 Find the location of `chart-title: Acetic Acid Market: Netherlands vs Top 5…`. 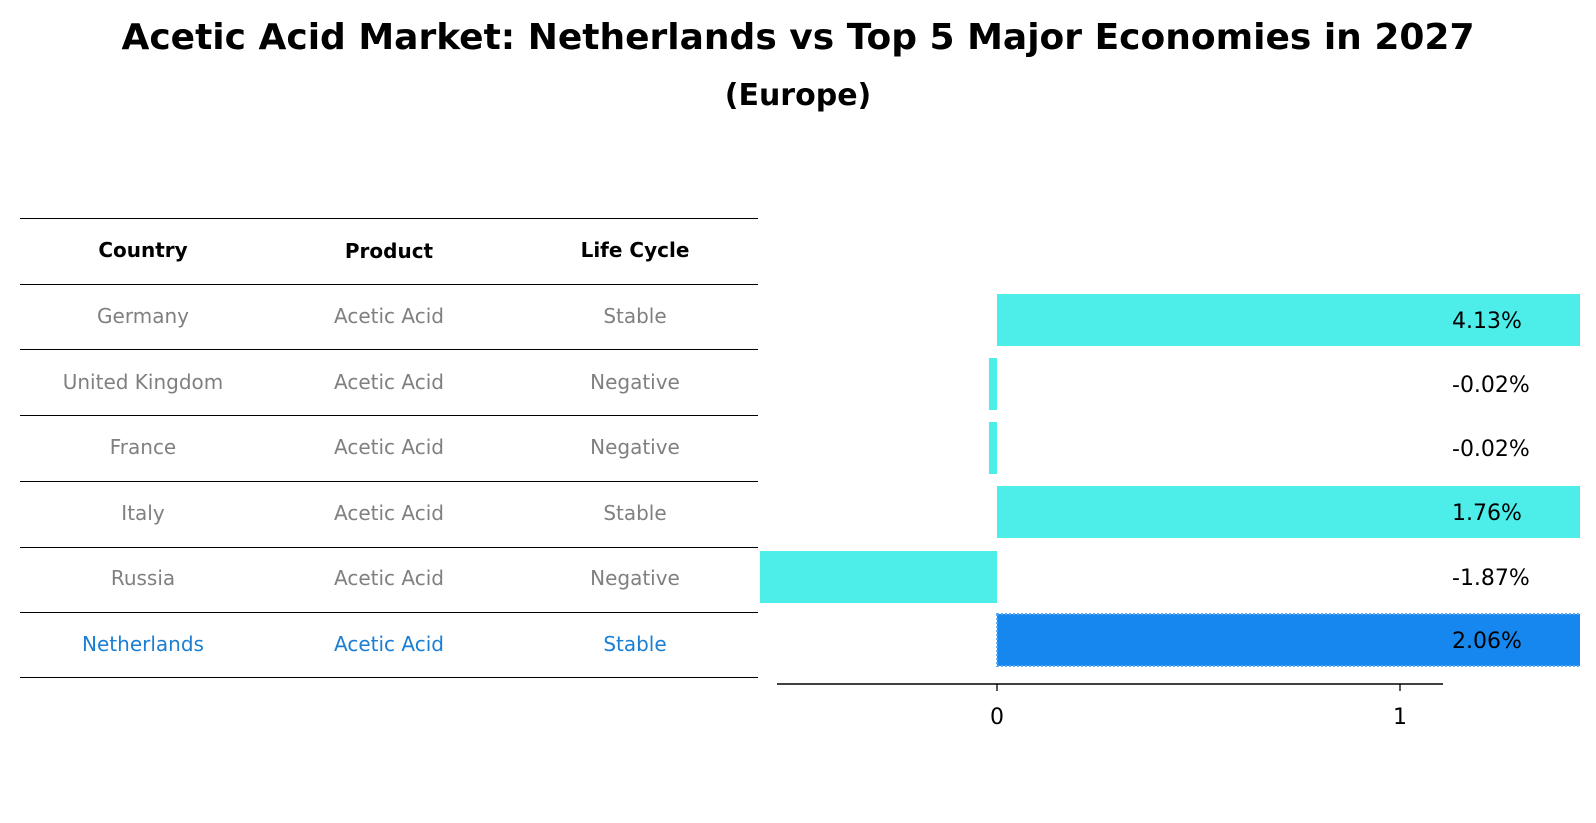

chart-title: Acetic Acid Market: Netherlands vs Top 5… is located at coordinates (798, 37).